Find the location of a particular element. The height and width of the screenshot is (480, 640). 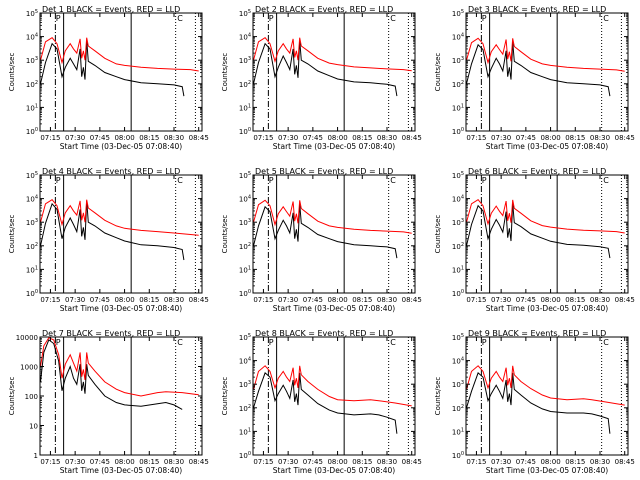

chart-title: Det 5 BLACK = Events, RED = LLD is located at coordinates (324, 171).